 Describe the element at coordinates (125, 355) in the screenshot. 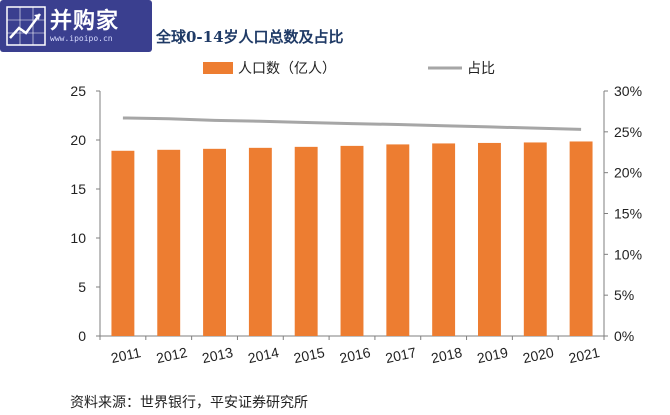

I see `x-tick-label: 2011` at that location.